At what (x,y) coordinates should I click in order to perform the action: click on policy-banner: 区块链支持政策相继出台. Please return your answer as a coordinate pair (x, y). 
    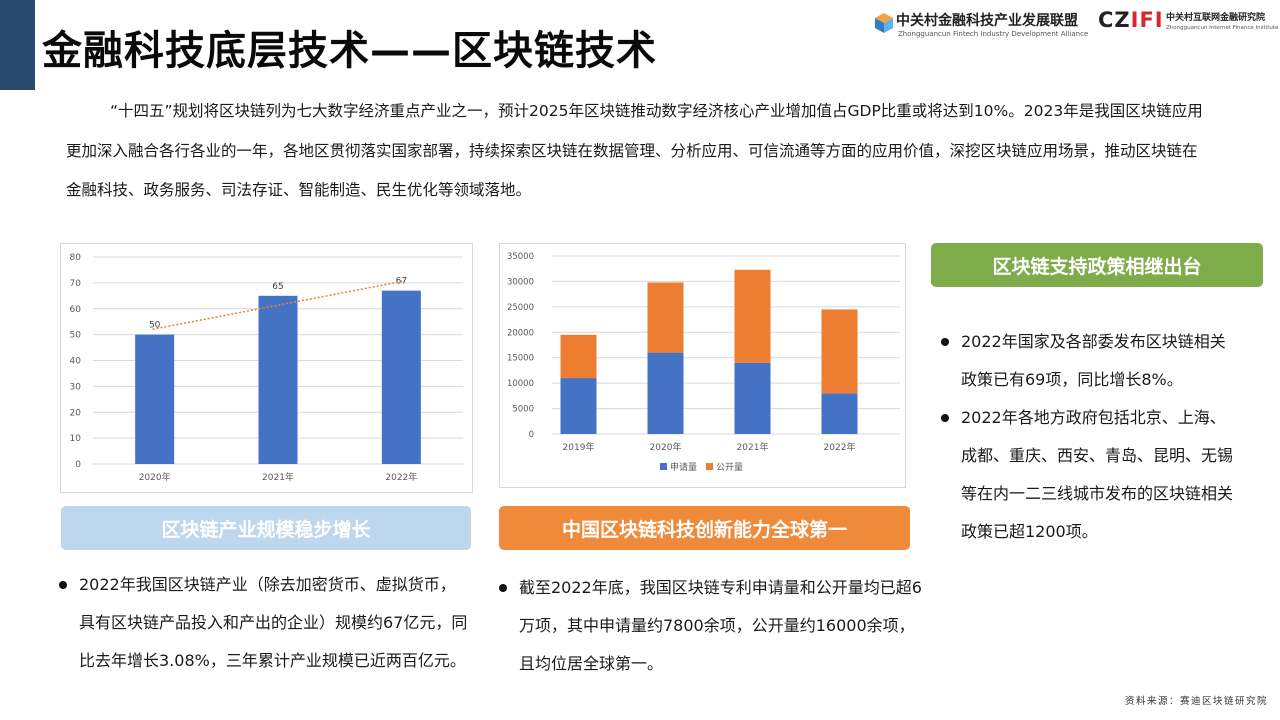
    Looking at the image, I should click on (1097, 265).